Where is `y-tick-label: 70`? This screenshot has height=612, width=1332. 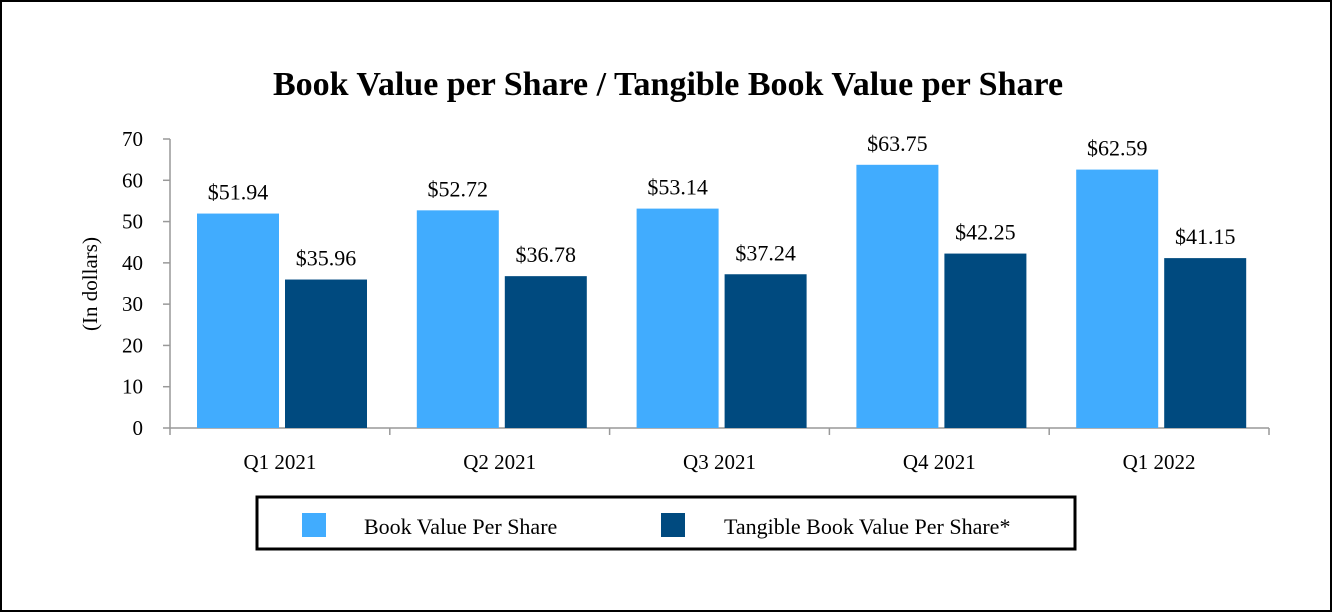
y-tick-label: 70 is located at coordinates (132, 139).